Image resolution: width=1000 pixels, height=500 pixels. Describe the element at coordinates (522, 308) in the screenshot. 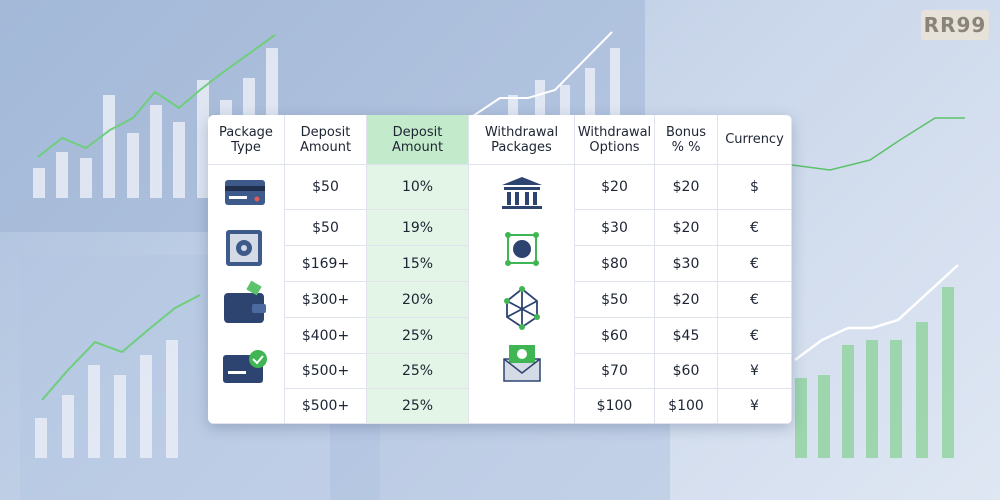

I see `network-icon` at that location.